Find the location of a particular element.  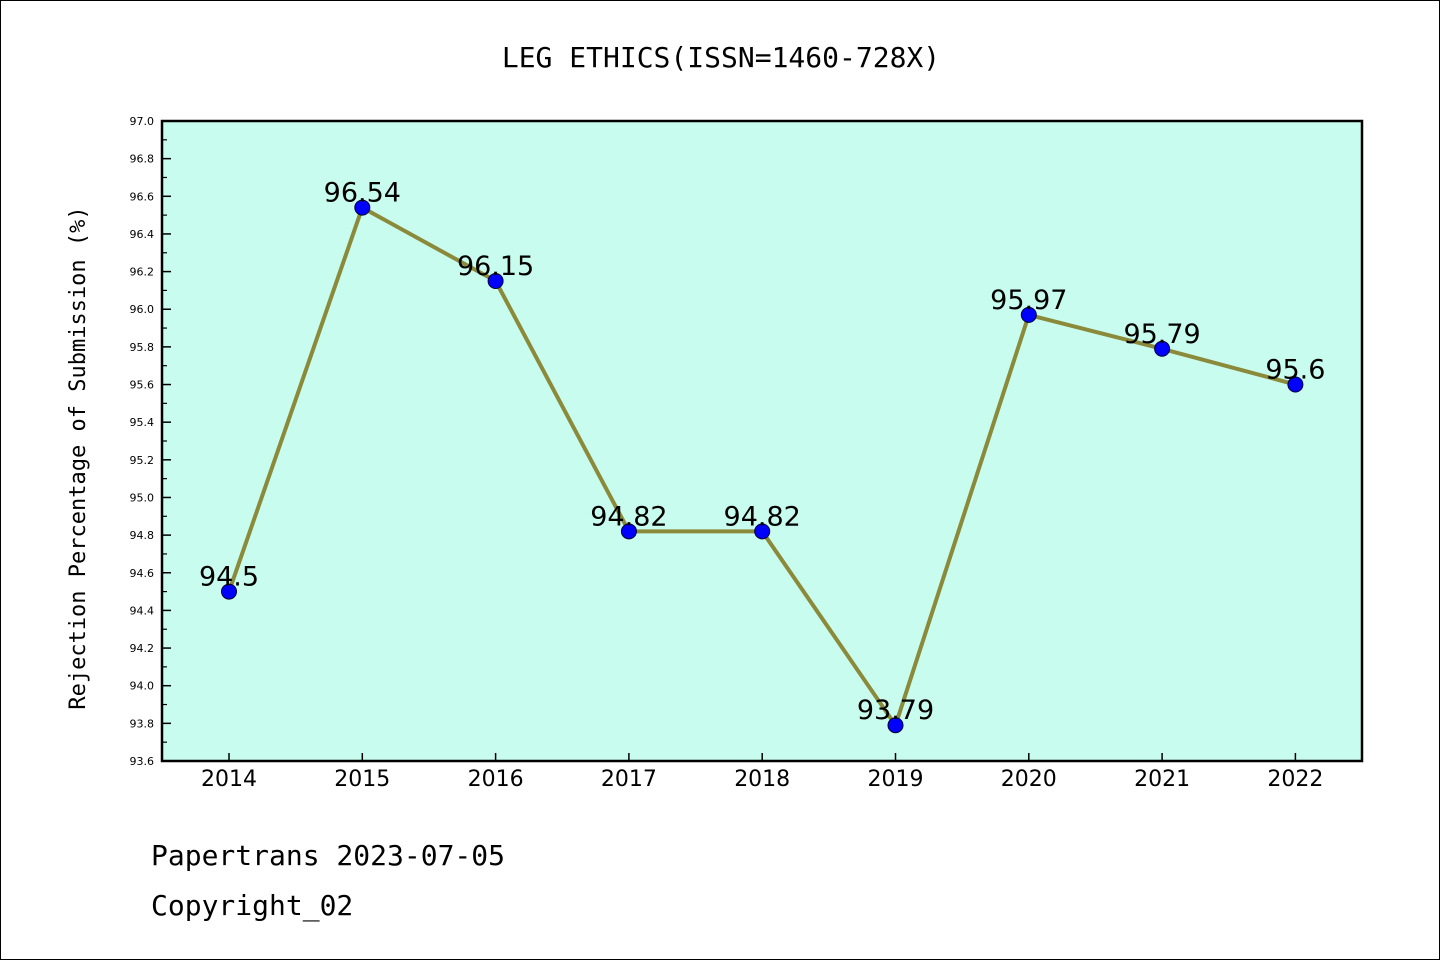

y-tick-label: 95.6 is located at coordinates (142, 385).